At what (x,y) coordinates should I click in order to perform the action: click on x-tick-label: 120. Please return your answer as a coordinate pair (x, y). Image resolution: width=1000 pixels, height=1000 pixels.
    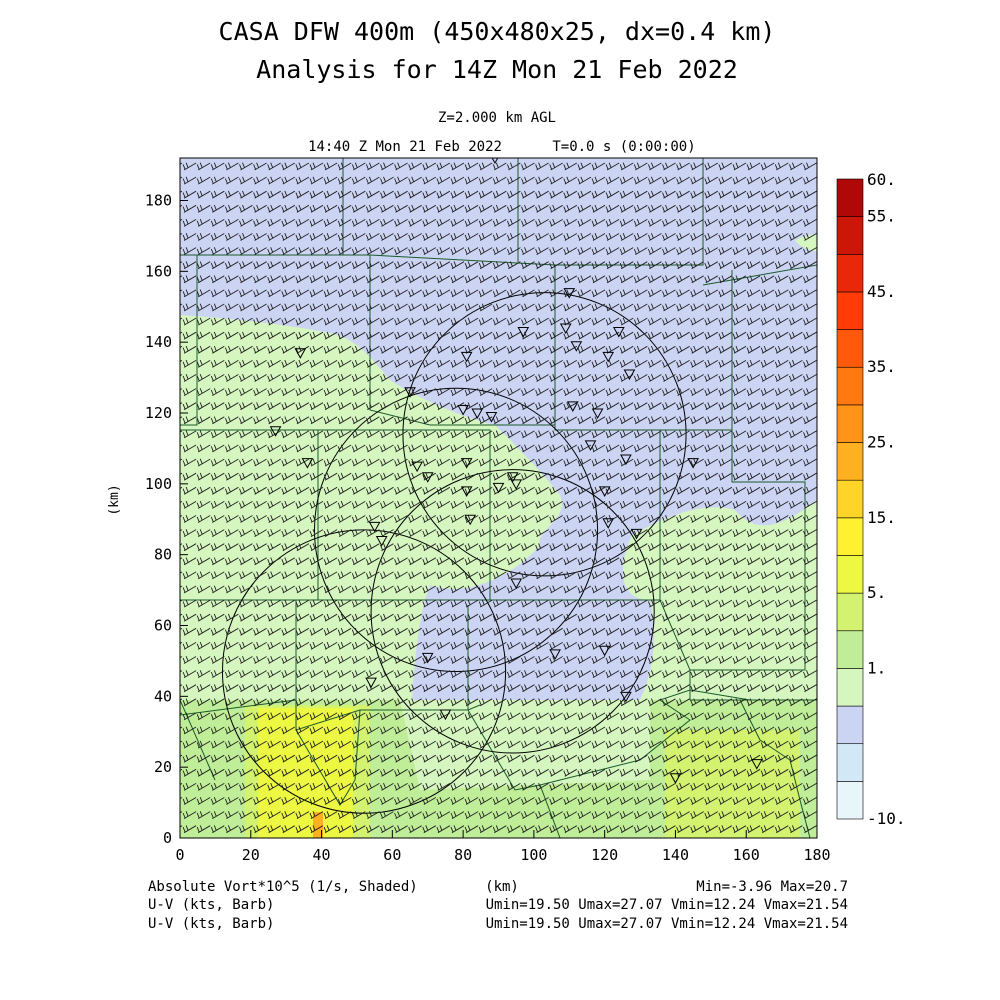
    Looking at the image, I should click on (604, 855).